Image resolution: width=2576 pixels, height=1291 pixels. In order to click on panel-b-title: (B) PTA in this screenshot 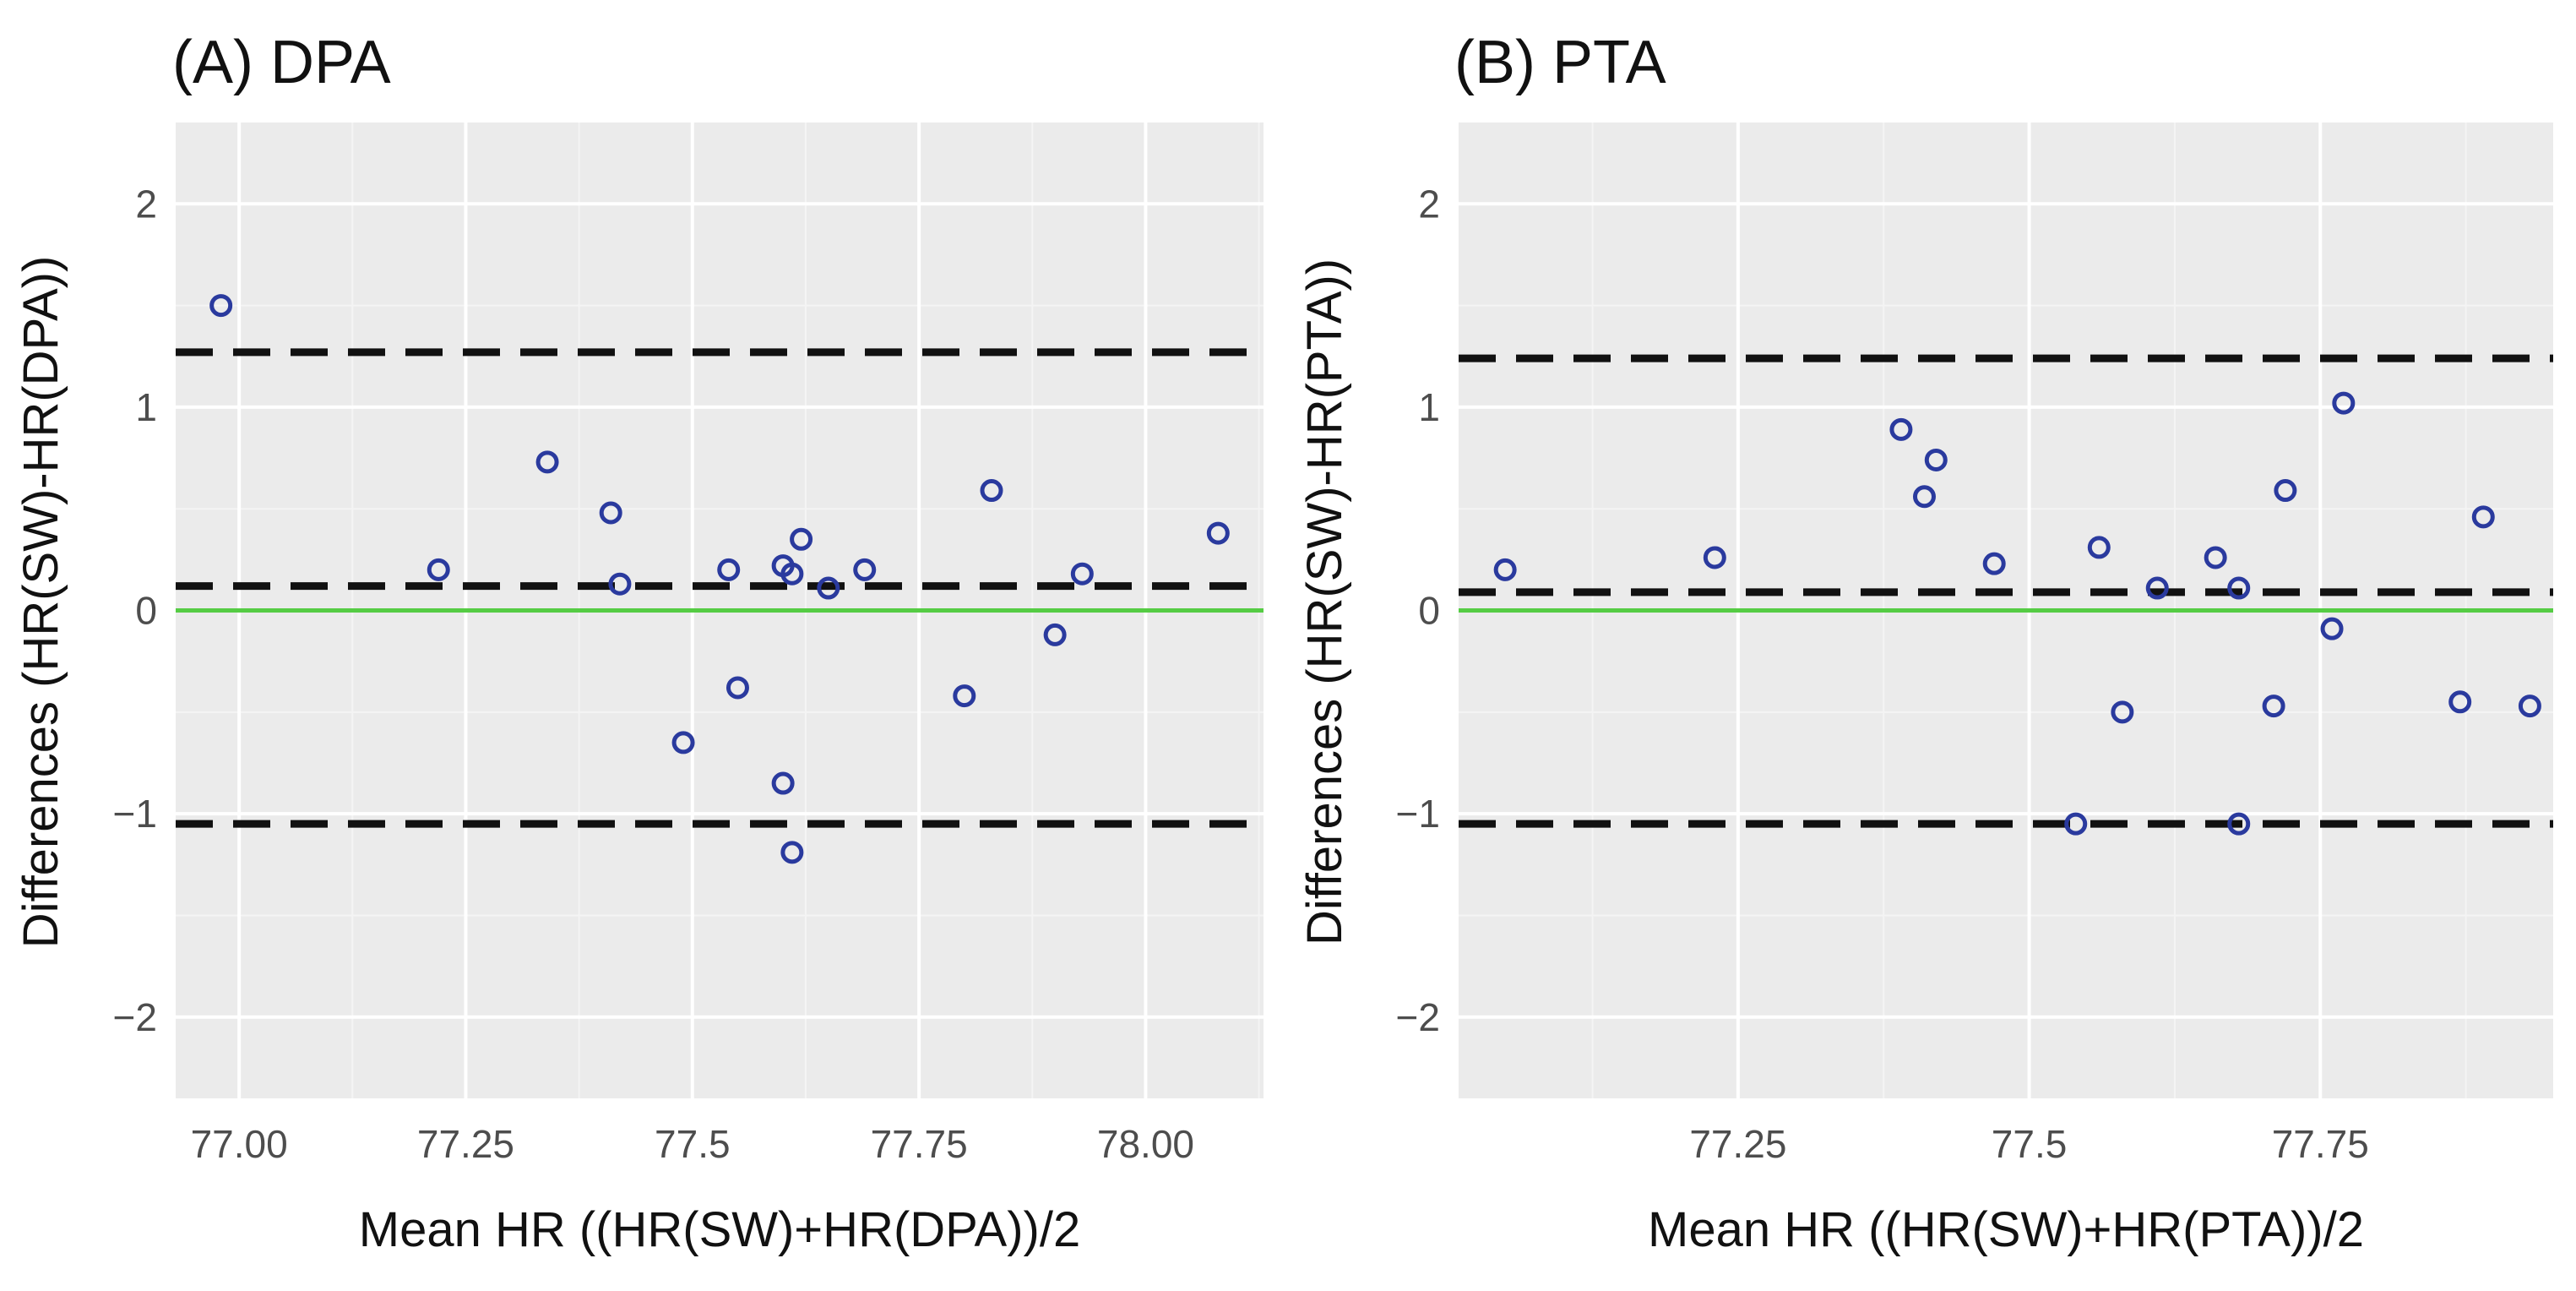, I will do `click(1560, 62)`.